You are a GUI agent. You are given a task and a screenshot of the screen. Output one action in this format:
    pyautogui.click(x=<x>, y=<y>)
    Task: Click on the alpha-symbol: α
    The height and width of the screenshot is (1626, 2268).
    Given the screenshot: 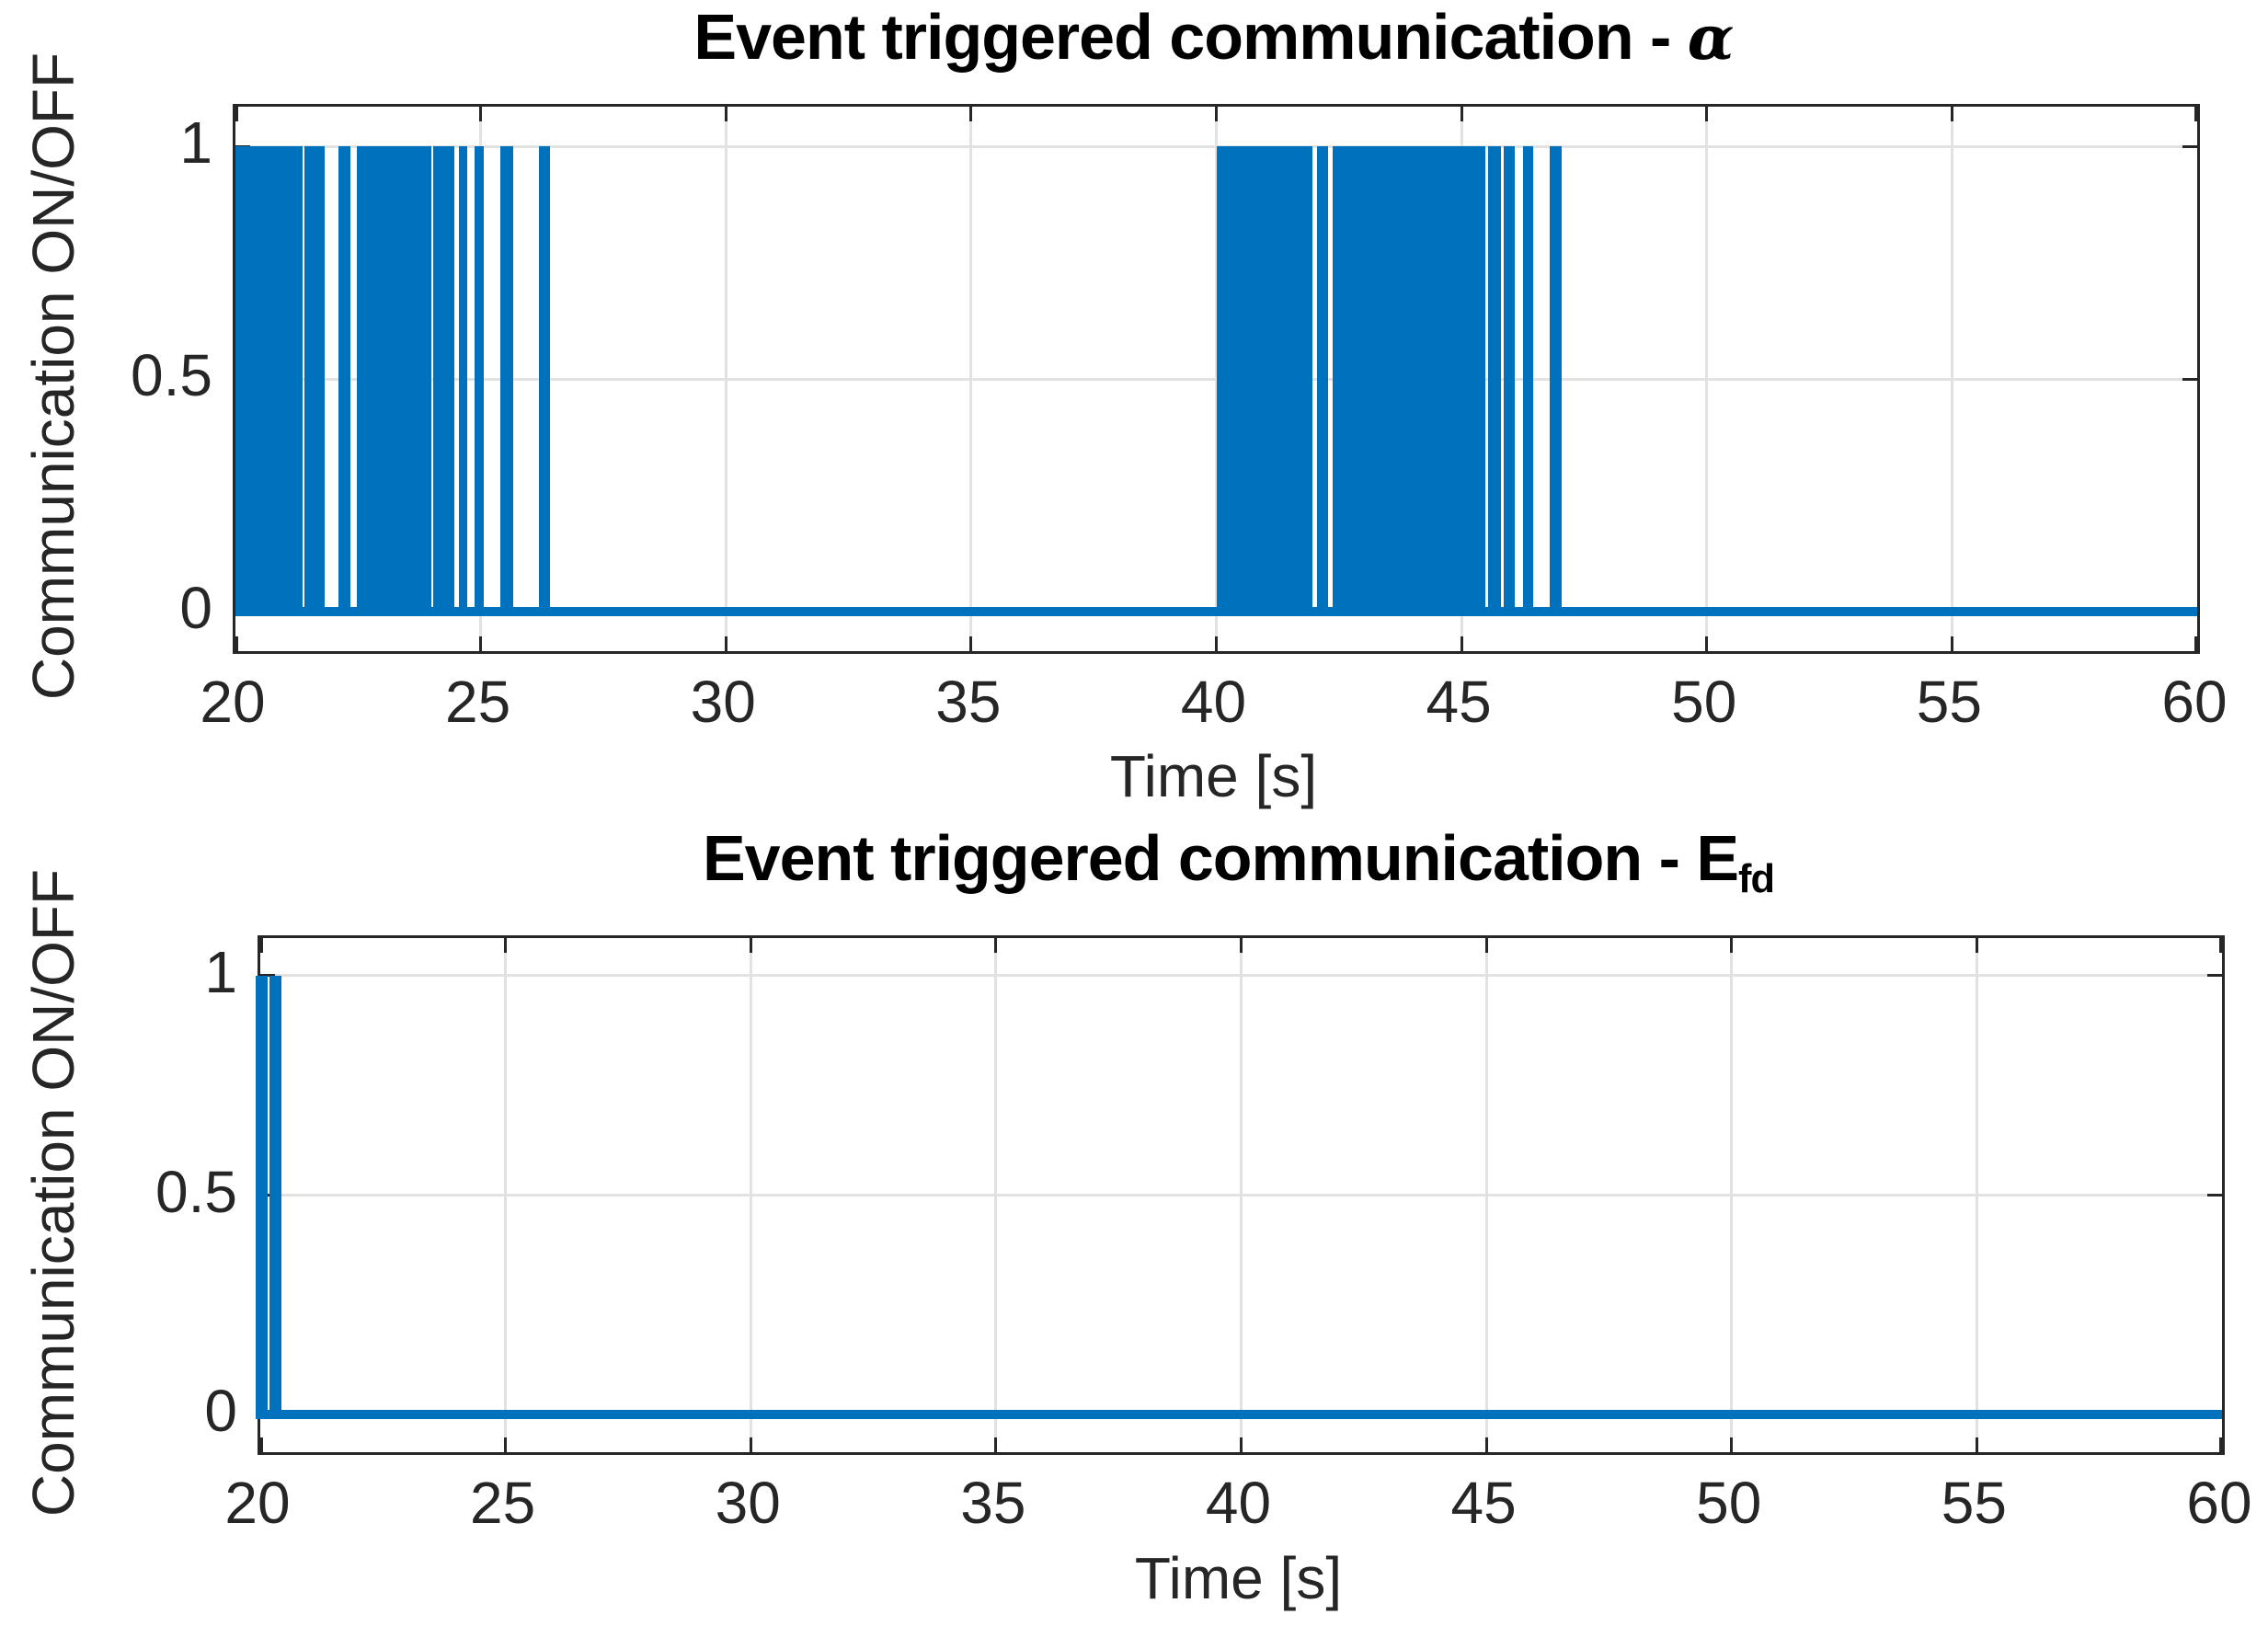 What is the action you would take?
    pyautogui.click(x=1711, y=38)
    